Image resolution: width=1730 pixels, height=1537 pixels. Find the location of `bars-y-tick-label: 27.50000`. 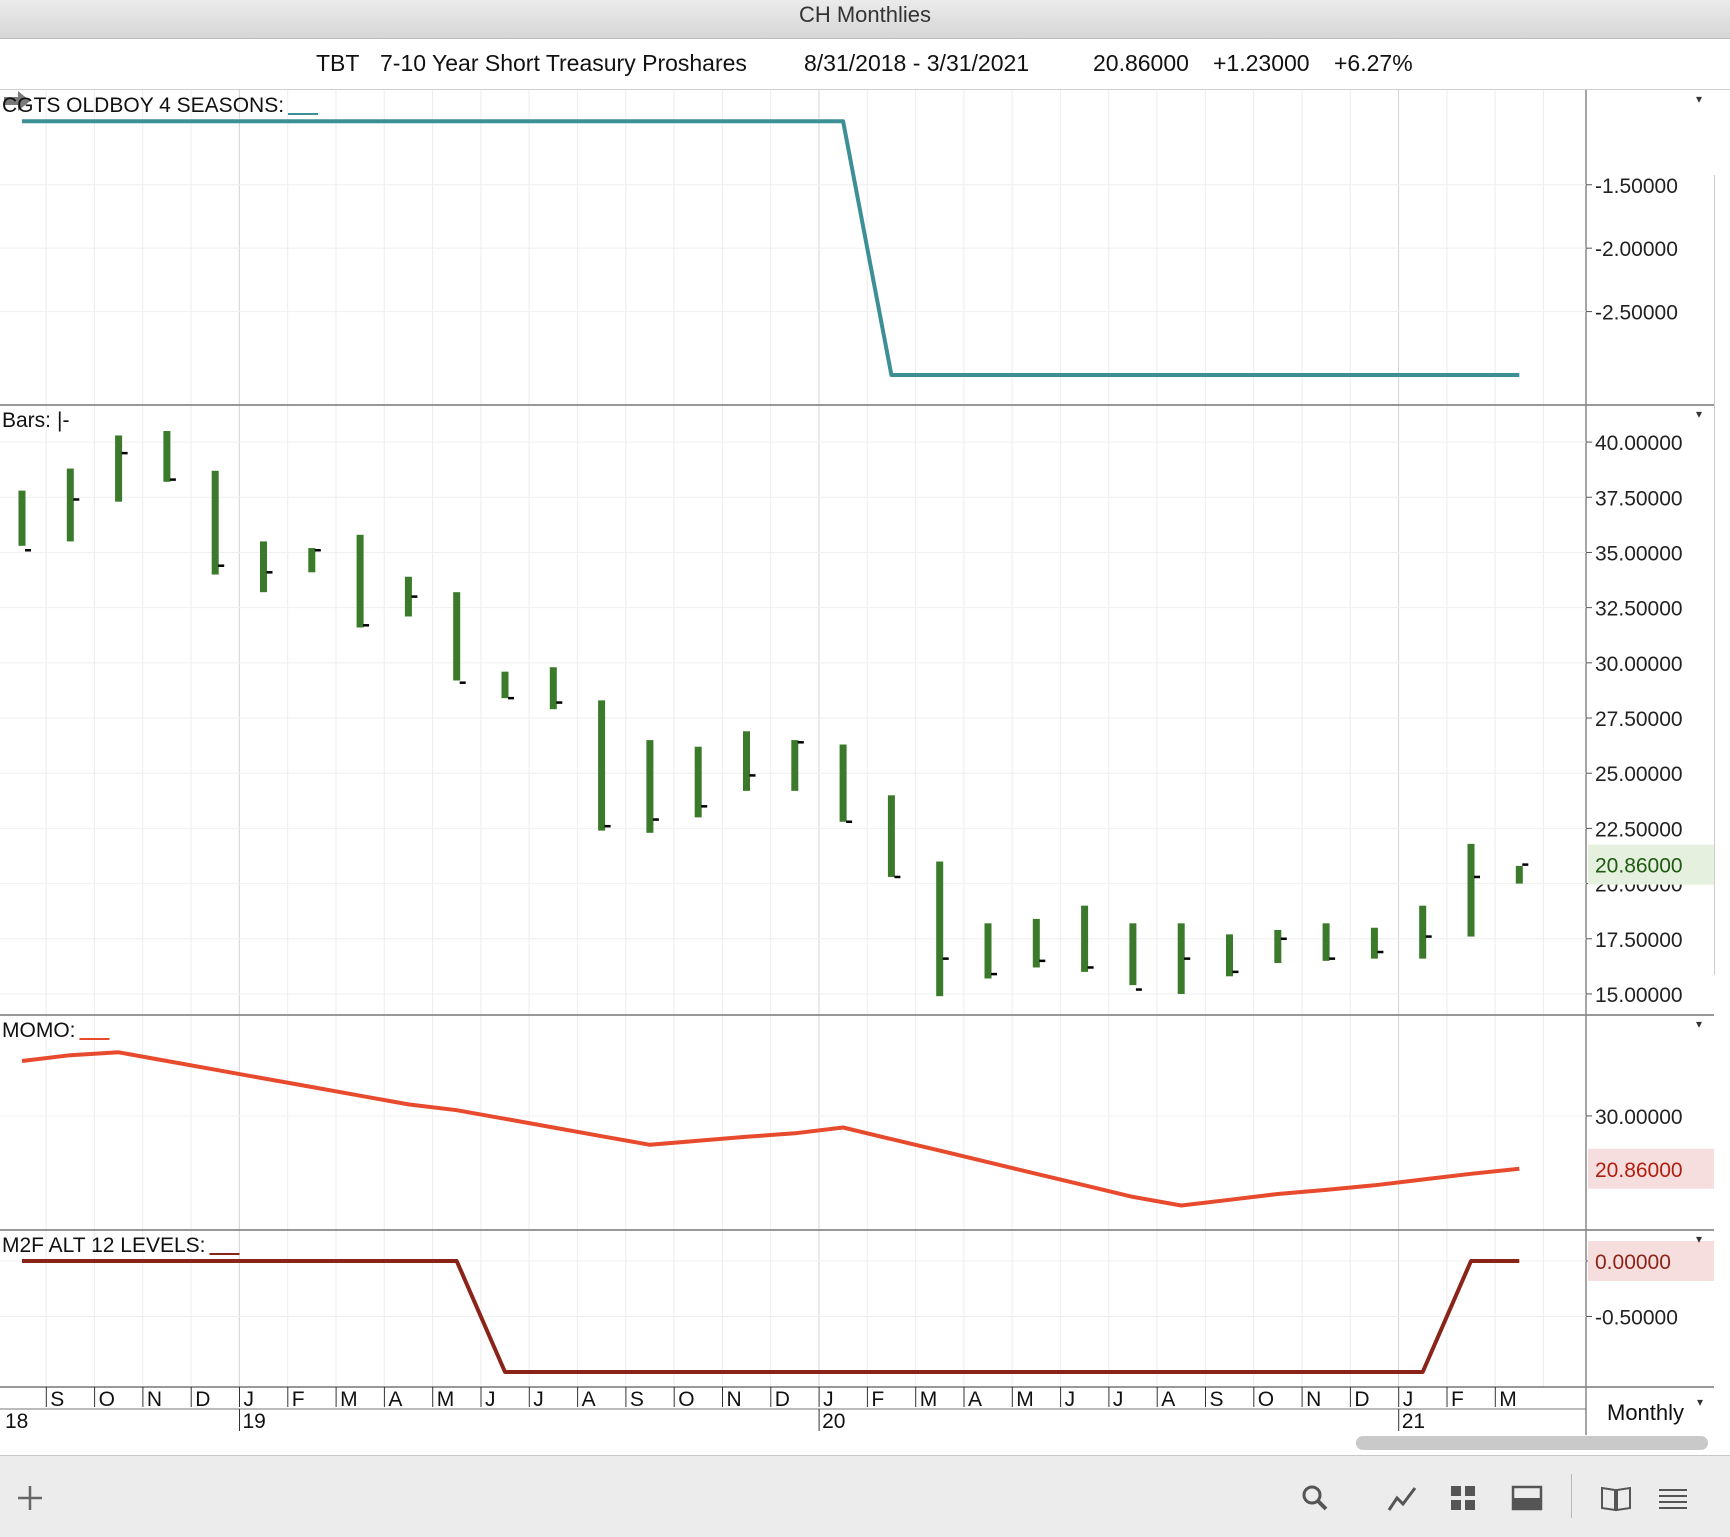

bars-y-tick-label: 27.50000 is located at coordinates (1639, 719).